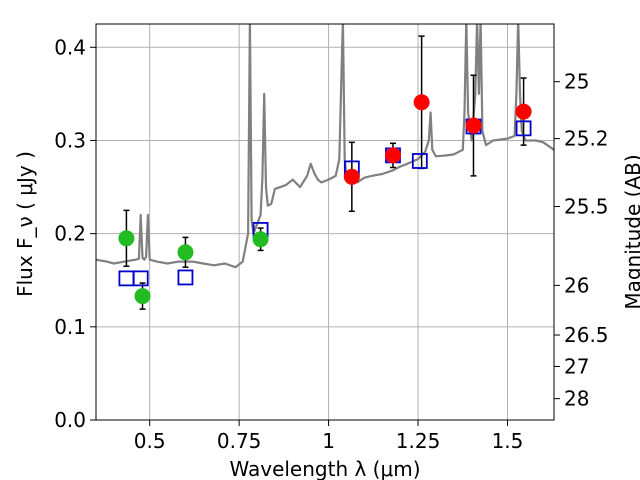 Image resolution: width=640 pixels, height=480 pixels. I want to click on y-tick-label: 0.3, so click(70, 140).